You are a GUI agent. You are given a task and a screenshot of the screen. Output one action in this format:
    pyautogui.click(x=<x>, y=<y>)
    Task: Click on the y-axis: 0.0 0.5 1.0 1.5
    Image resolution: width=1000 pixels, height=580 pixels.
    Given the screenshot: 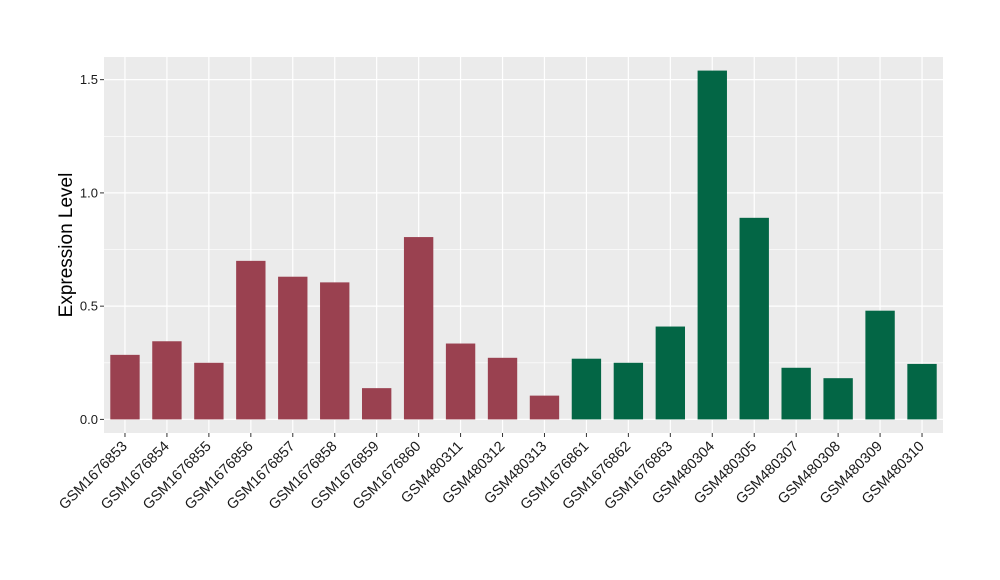 What is the action you would take?
    pyautogui.click(x=92, y=249)
    